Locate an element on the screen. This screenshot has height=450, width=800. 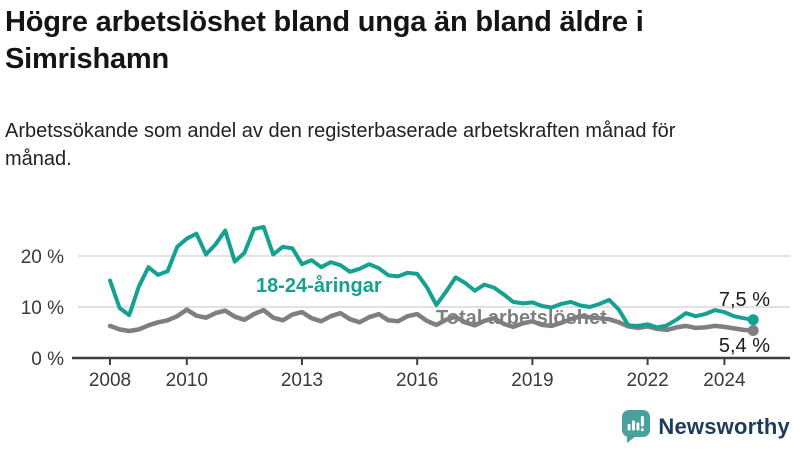
x-axis-labels: 2008 2010 2013 2016 2019 2022 2024 is located at coordinates (417, 380).